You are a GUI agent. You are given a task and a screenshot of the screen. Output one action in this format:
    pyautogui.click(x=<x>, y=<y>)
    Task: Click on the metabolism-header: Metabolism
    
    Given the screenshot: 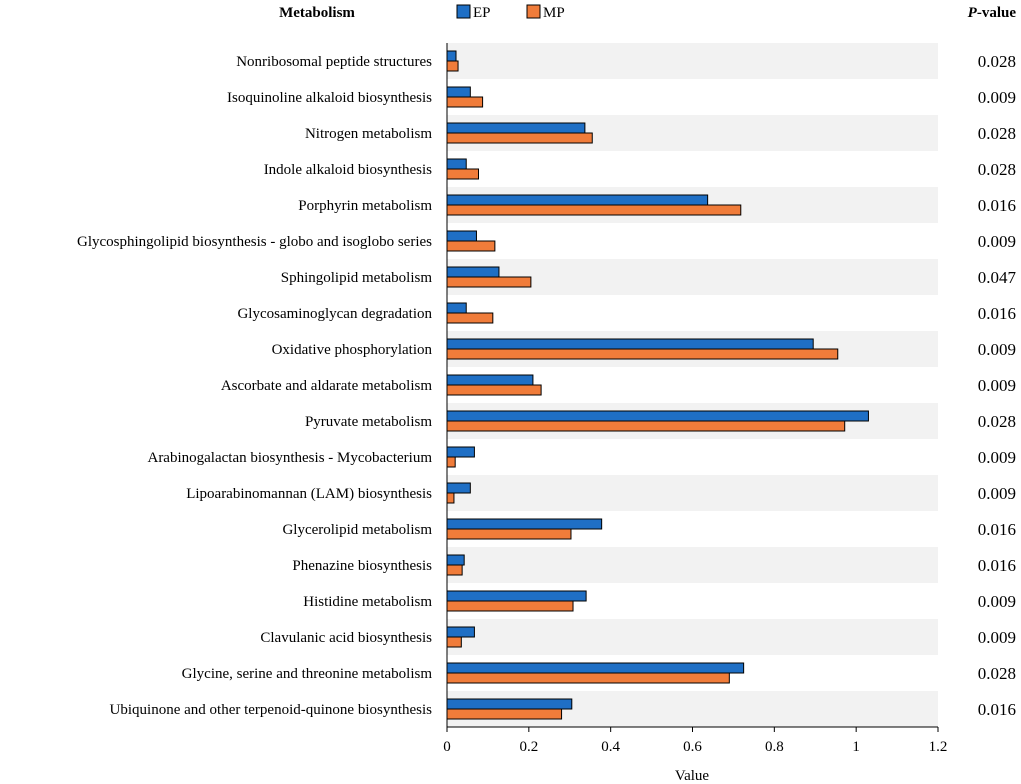 What is the action you would take?
    pyautogui.click(x=317, y=13)
    